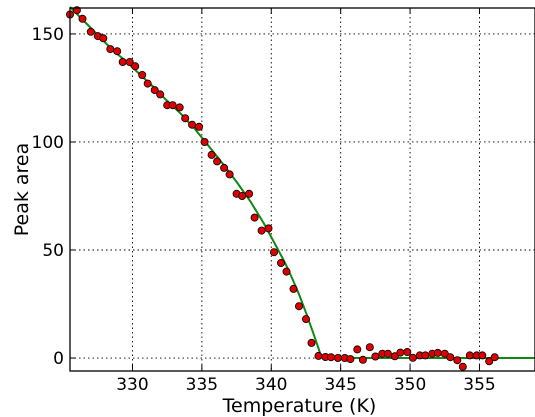  I want to click on y-tick-label: 50, so click(53, 251).